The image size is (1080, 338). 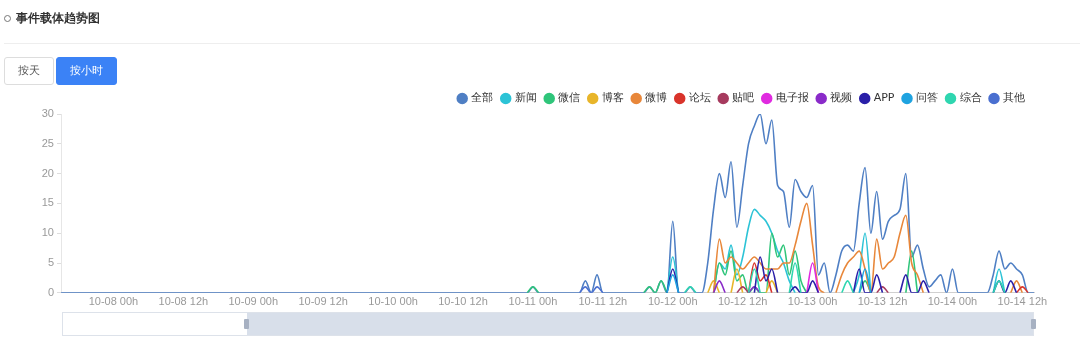 What do you see at coordinates (533, 301) in the screenshot?
I see `x-tick-label: 10-11 00h` at bounding box center [533, 301].